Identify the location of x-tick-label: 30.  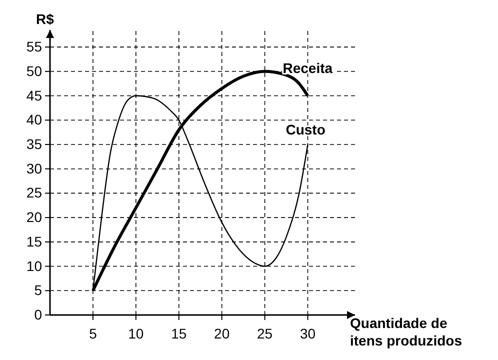
(308, 333).